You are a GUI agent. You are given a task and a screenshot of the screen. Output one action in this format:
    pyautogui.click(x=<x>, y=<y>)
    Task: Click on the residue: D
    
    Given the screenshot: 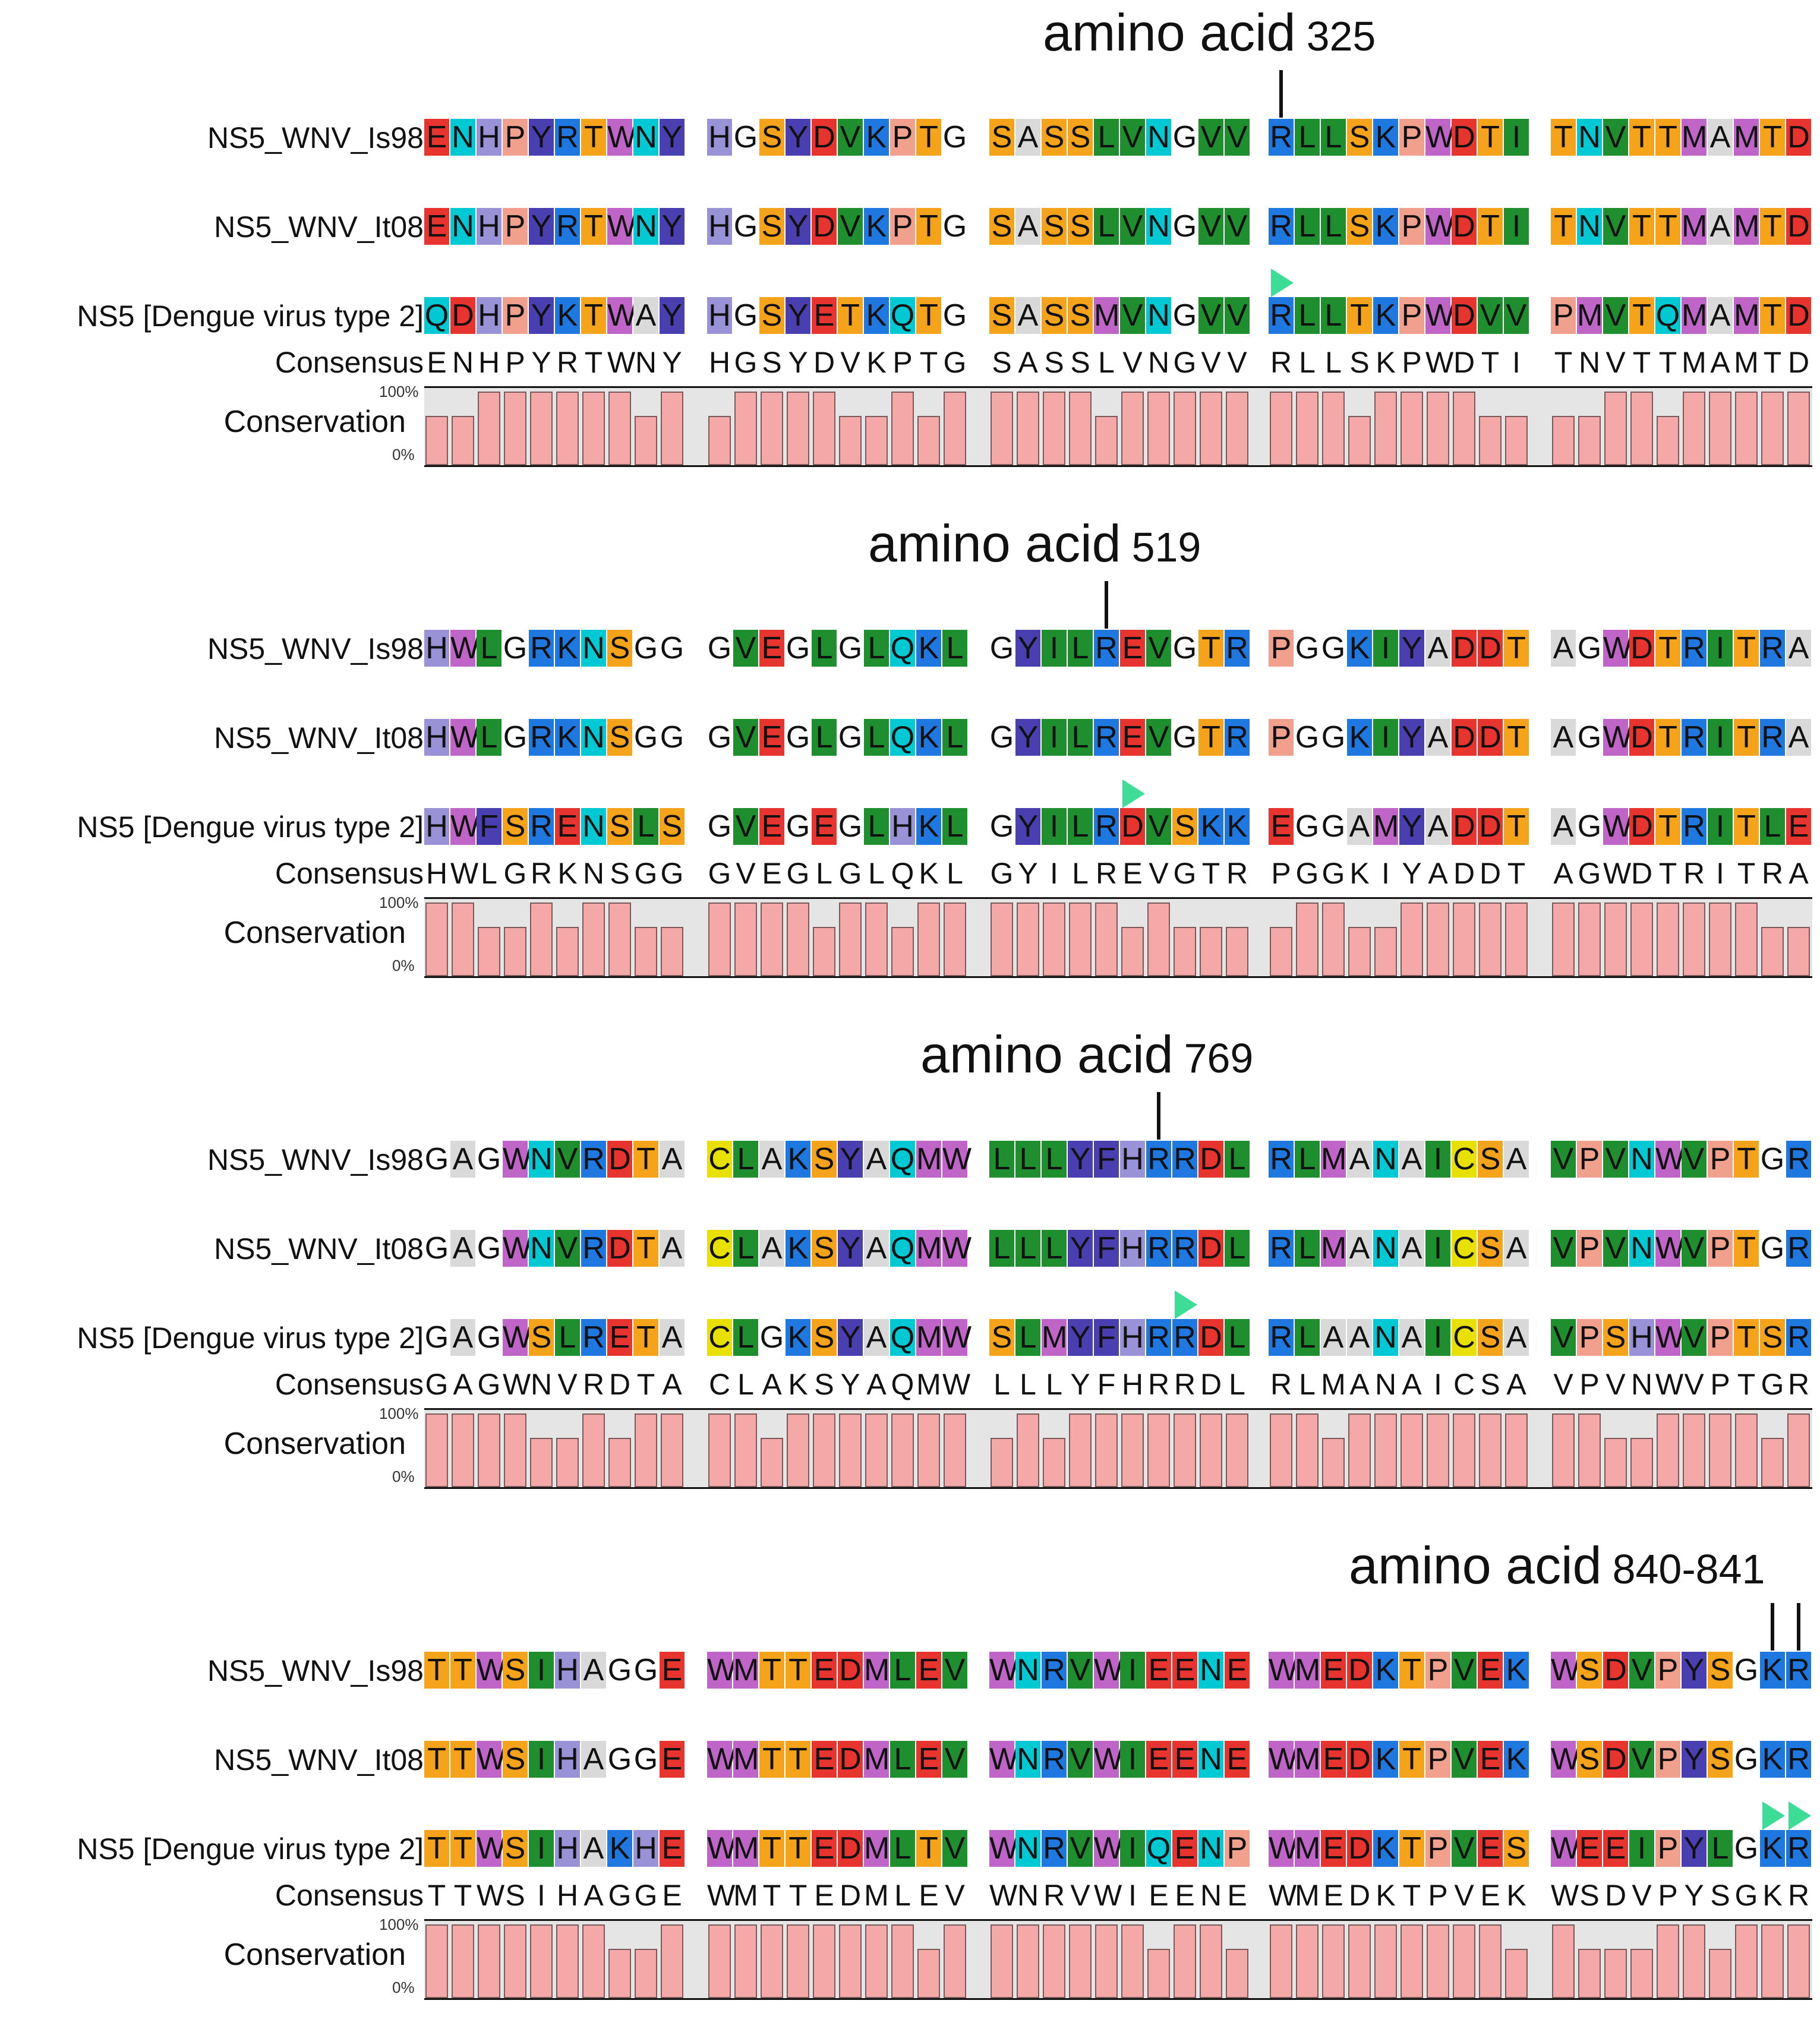 What is the action you would take?
    pyautogui.click(x=619, y=1159)
    